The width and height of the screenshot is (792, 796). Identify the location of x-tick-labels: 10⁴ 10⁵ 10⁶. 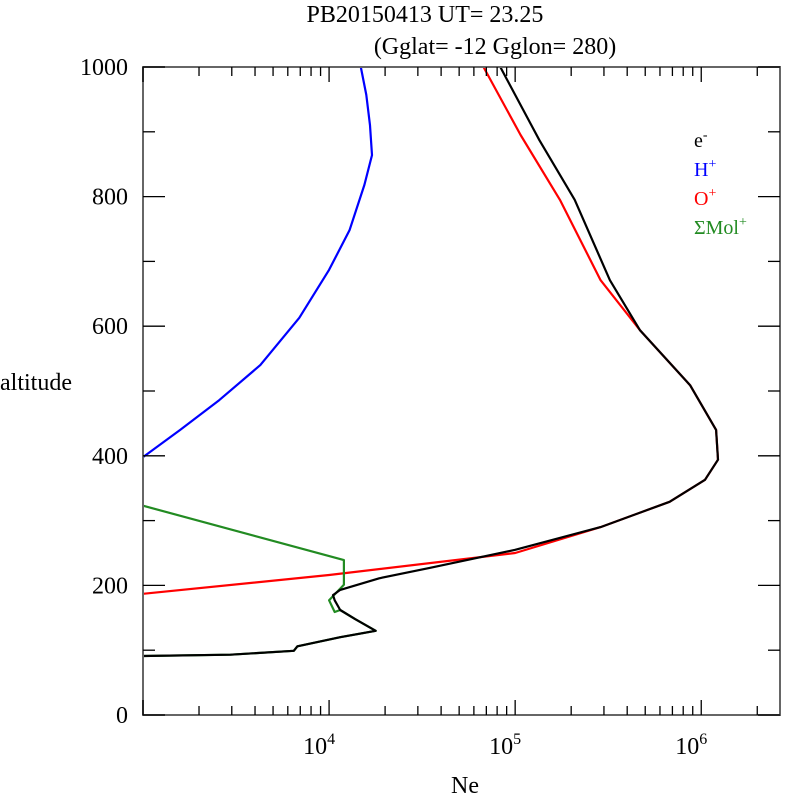
(505, 745).